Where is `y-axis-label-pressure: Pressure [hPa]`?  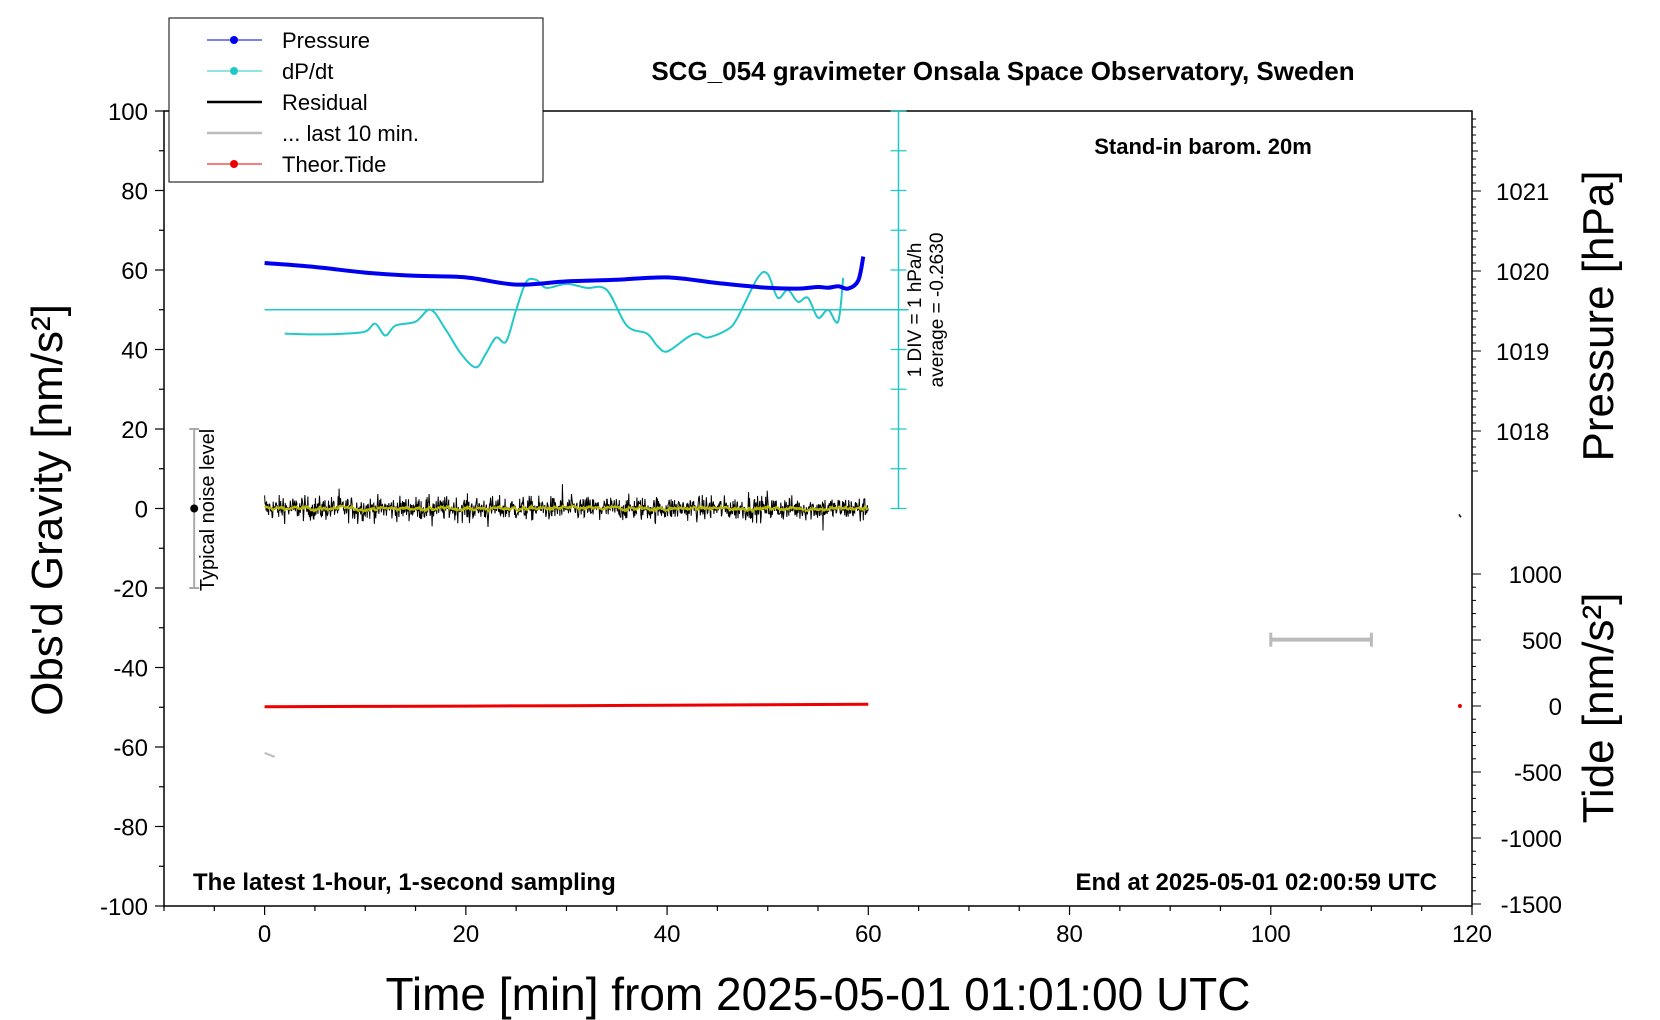 y-axis-label-pressure: Pressure [hPa] is located at coordinates (1598, 315).